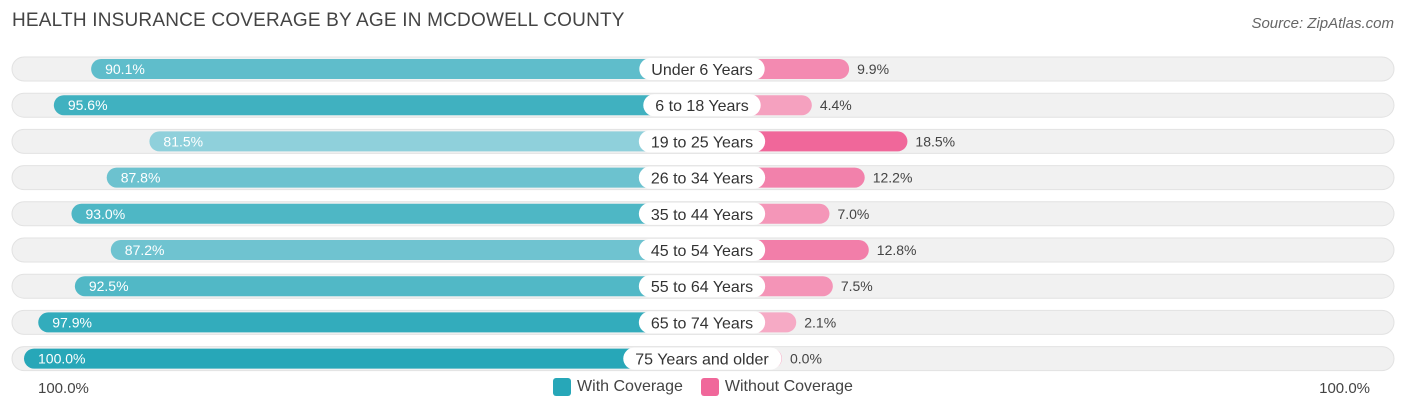 The height and width of the screenshot is (414, 1406). I want to click on value-without-coverage-65-to-74-years: 2.1%, so click(820, 322).